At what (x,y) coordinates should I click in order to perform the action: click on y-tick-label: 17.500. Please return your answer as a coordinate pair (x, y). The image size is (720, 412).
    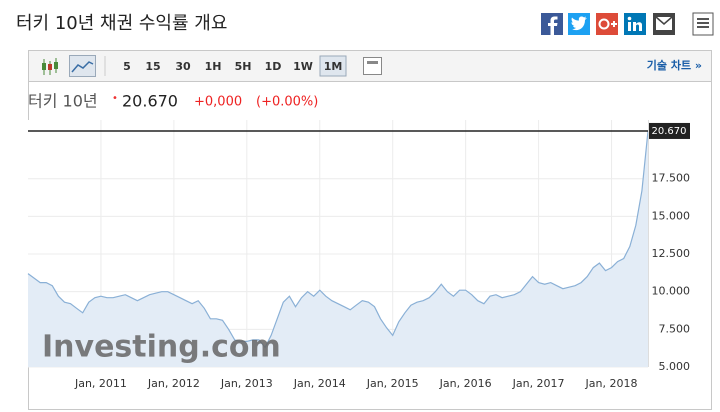
    Looking at the image, I should click on (671, 178).